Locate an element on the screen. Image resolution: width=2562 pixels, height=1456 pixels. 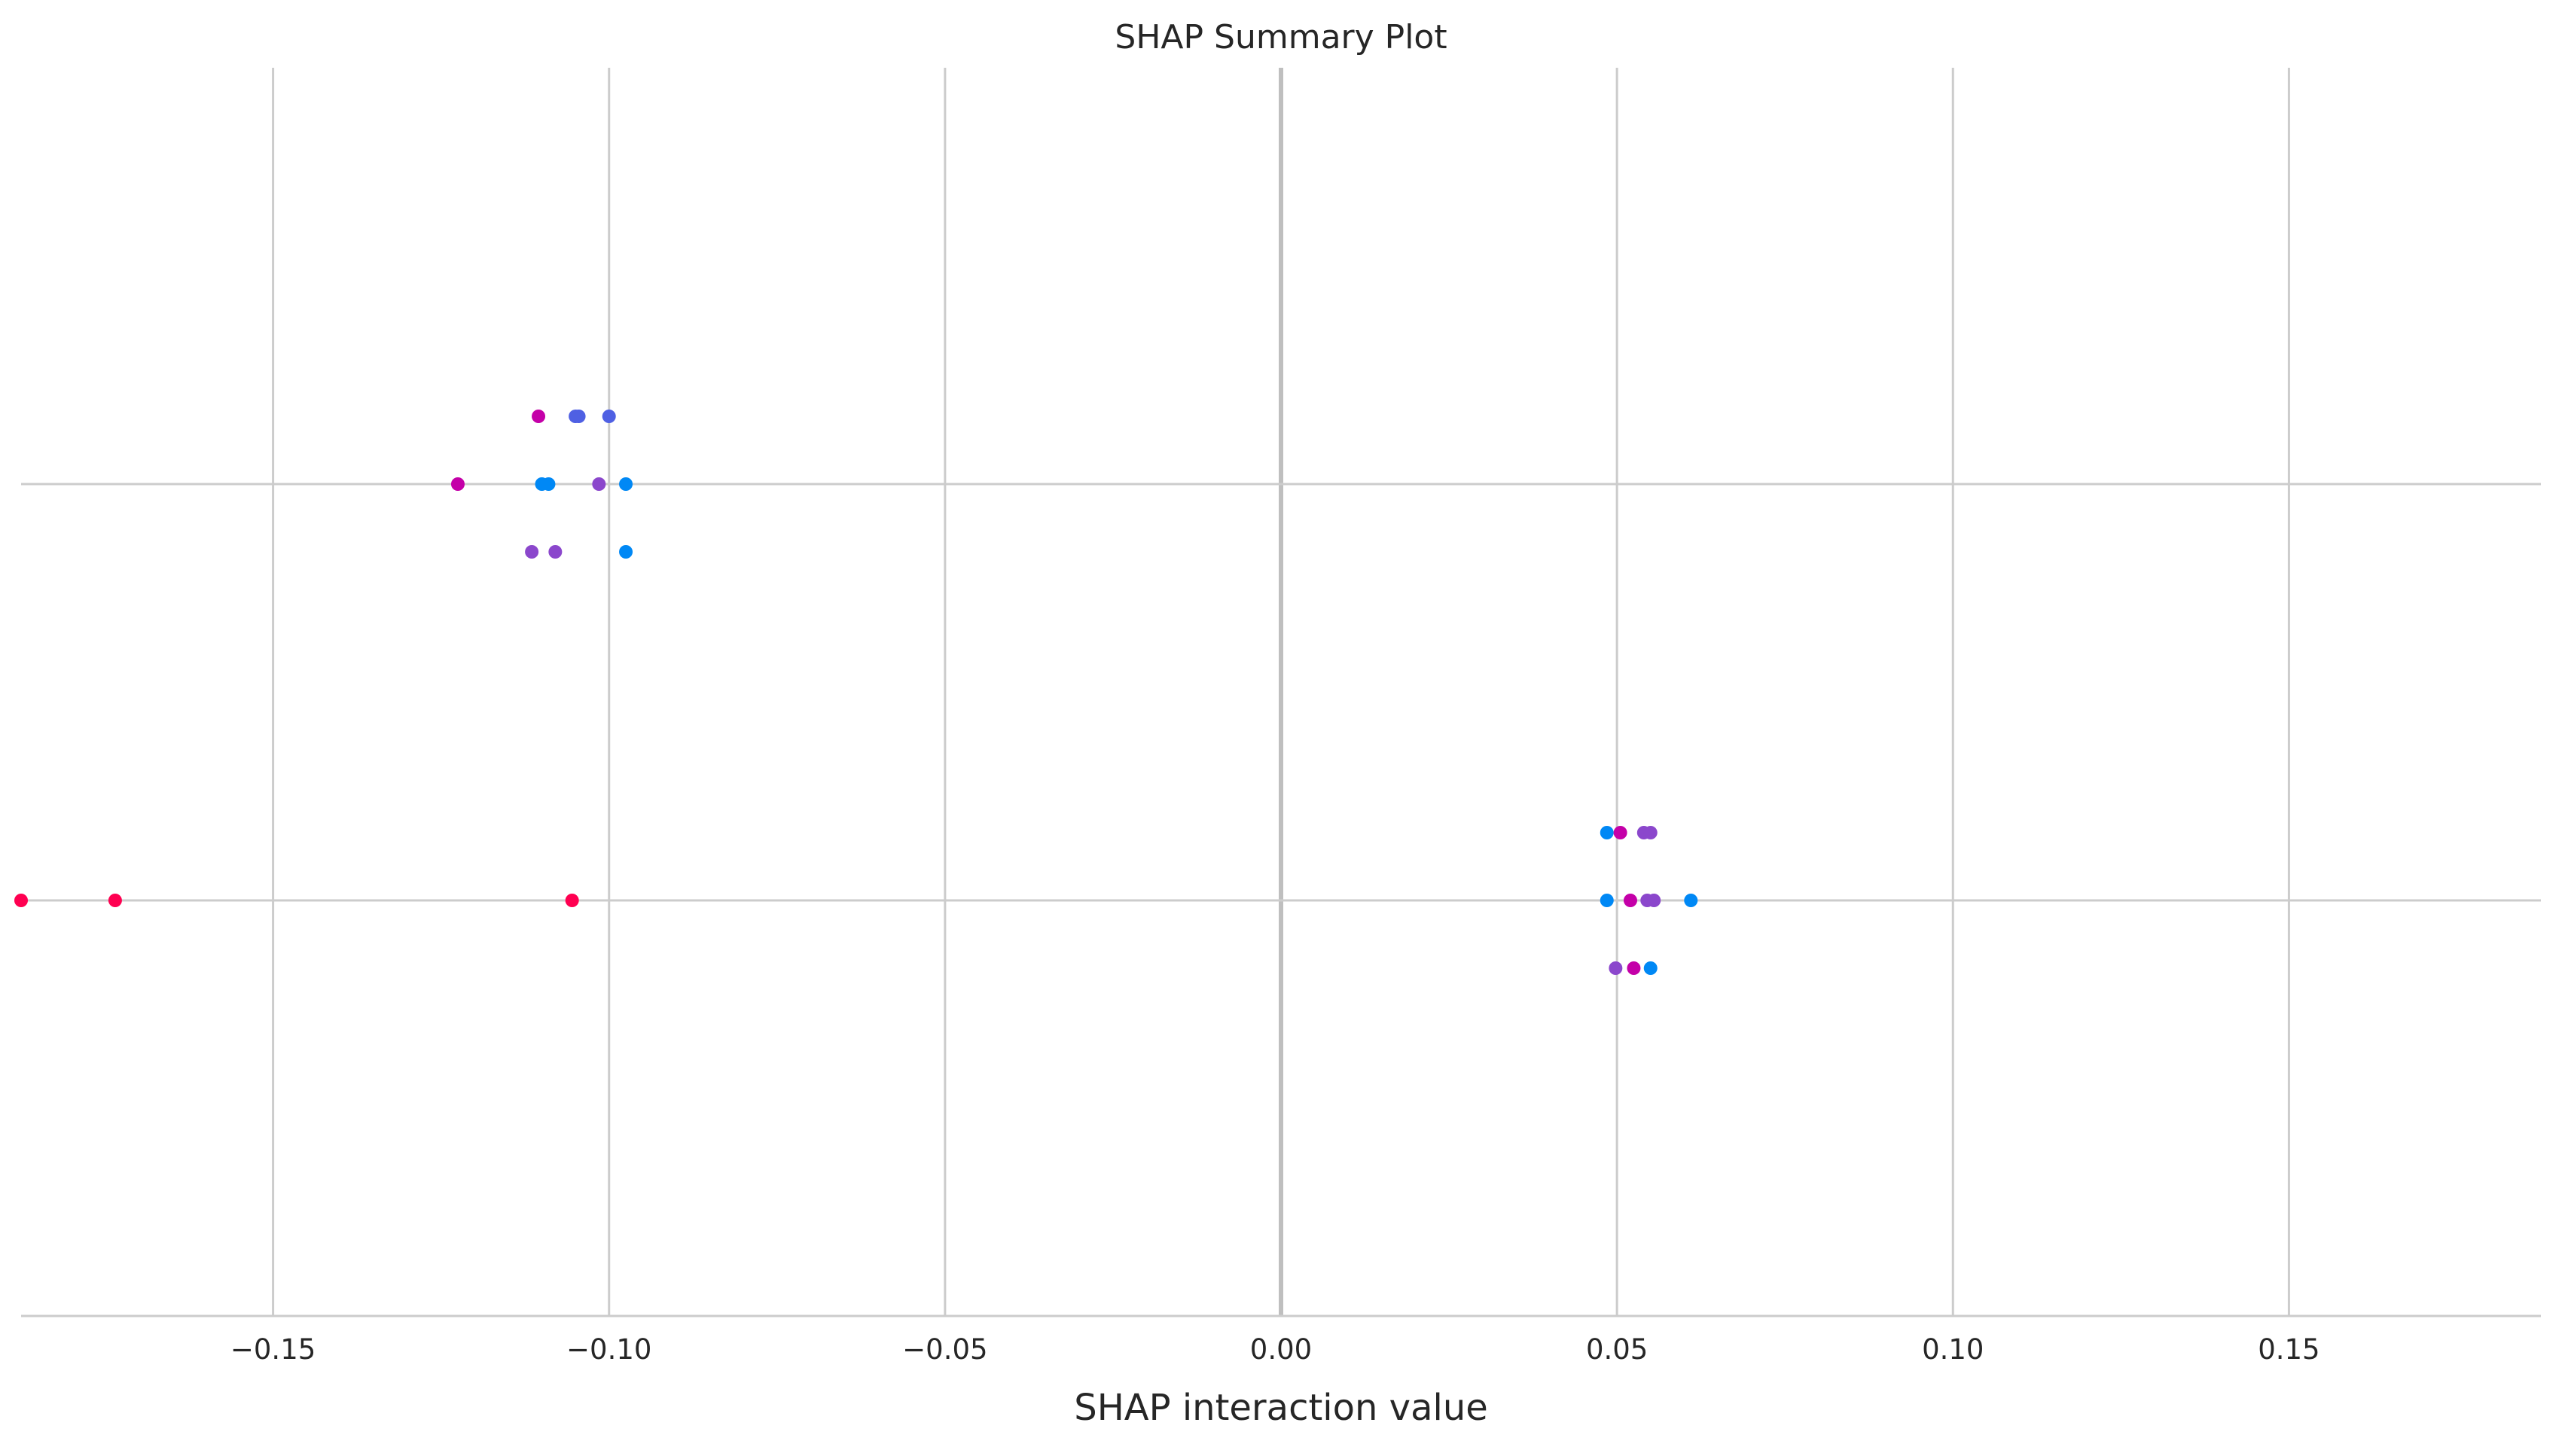
x-tick-label: 0.10 is located at coordinates (1953, 1349).